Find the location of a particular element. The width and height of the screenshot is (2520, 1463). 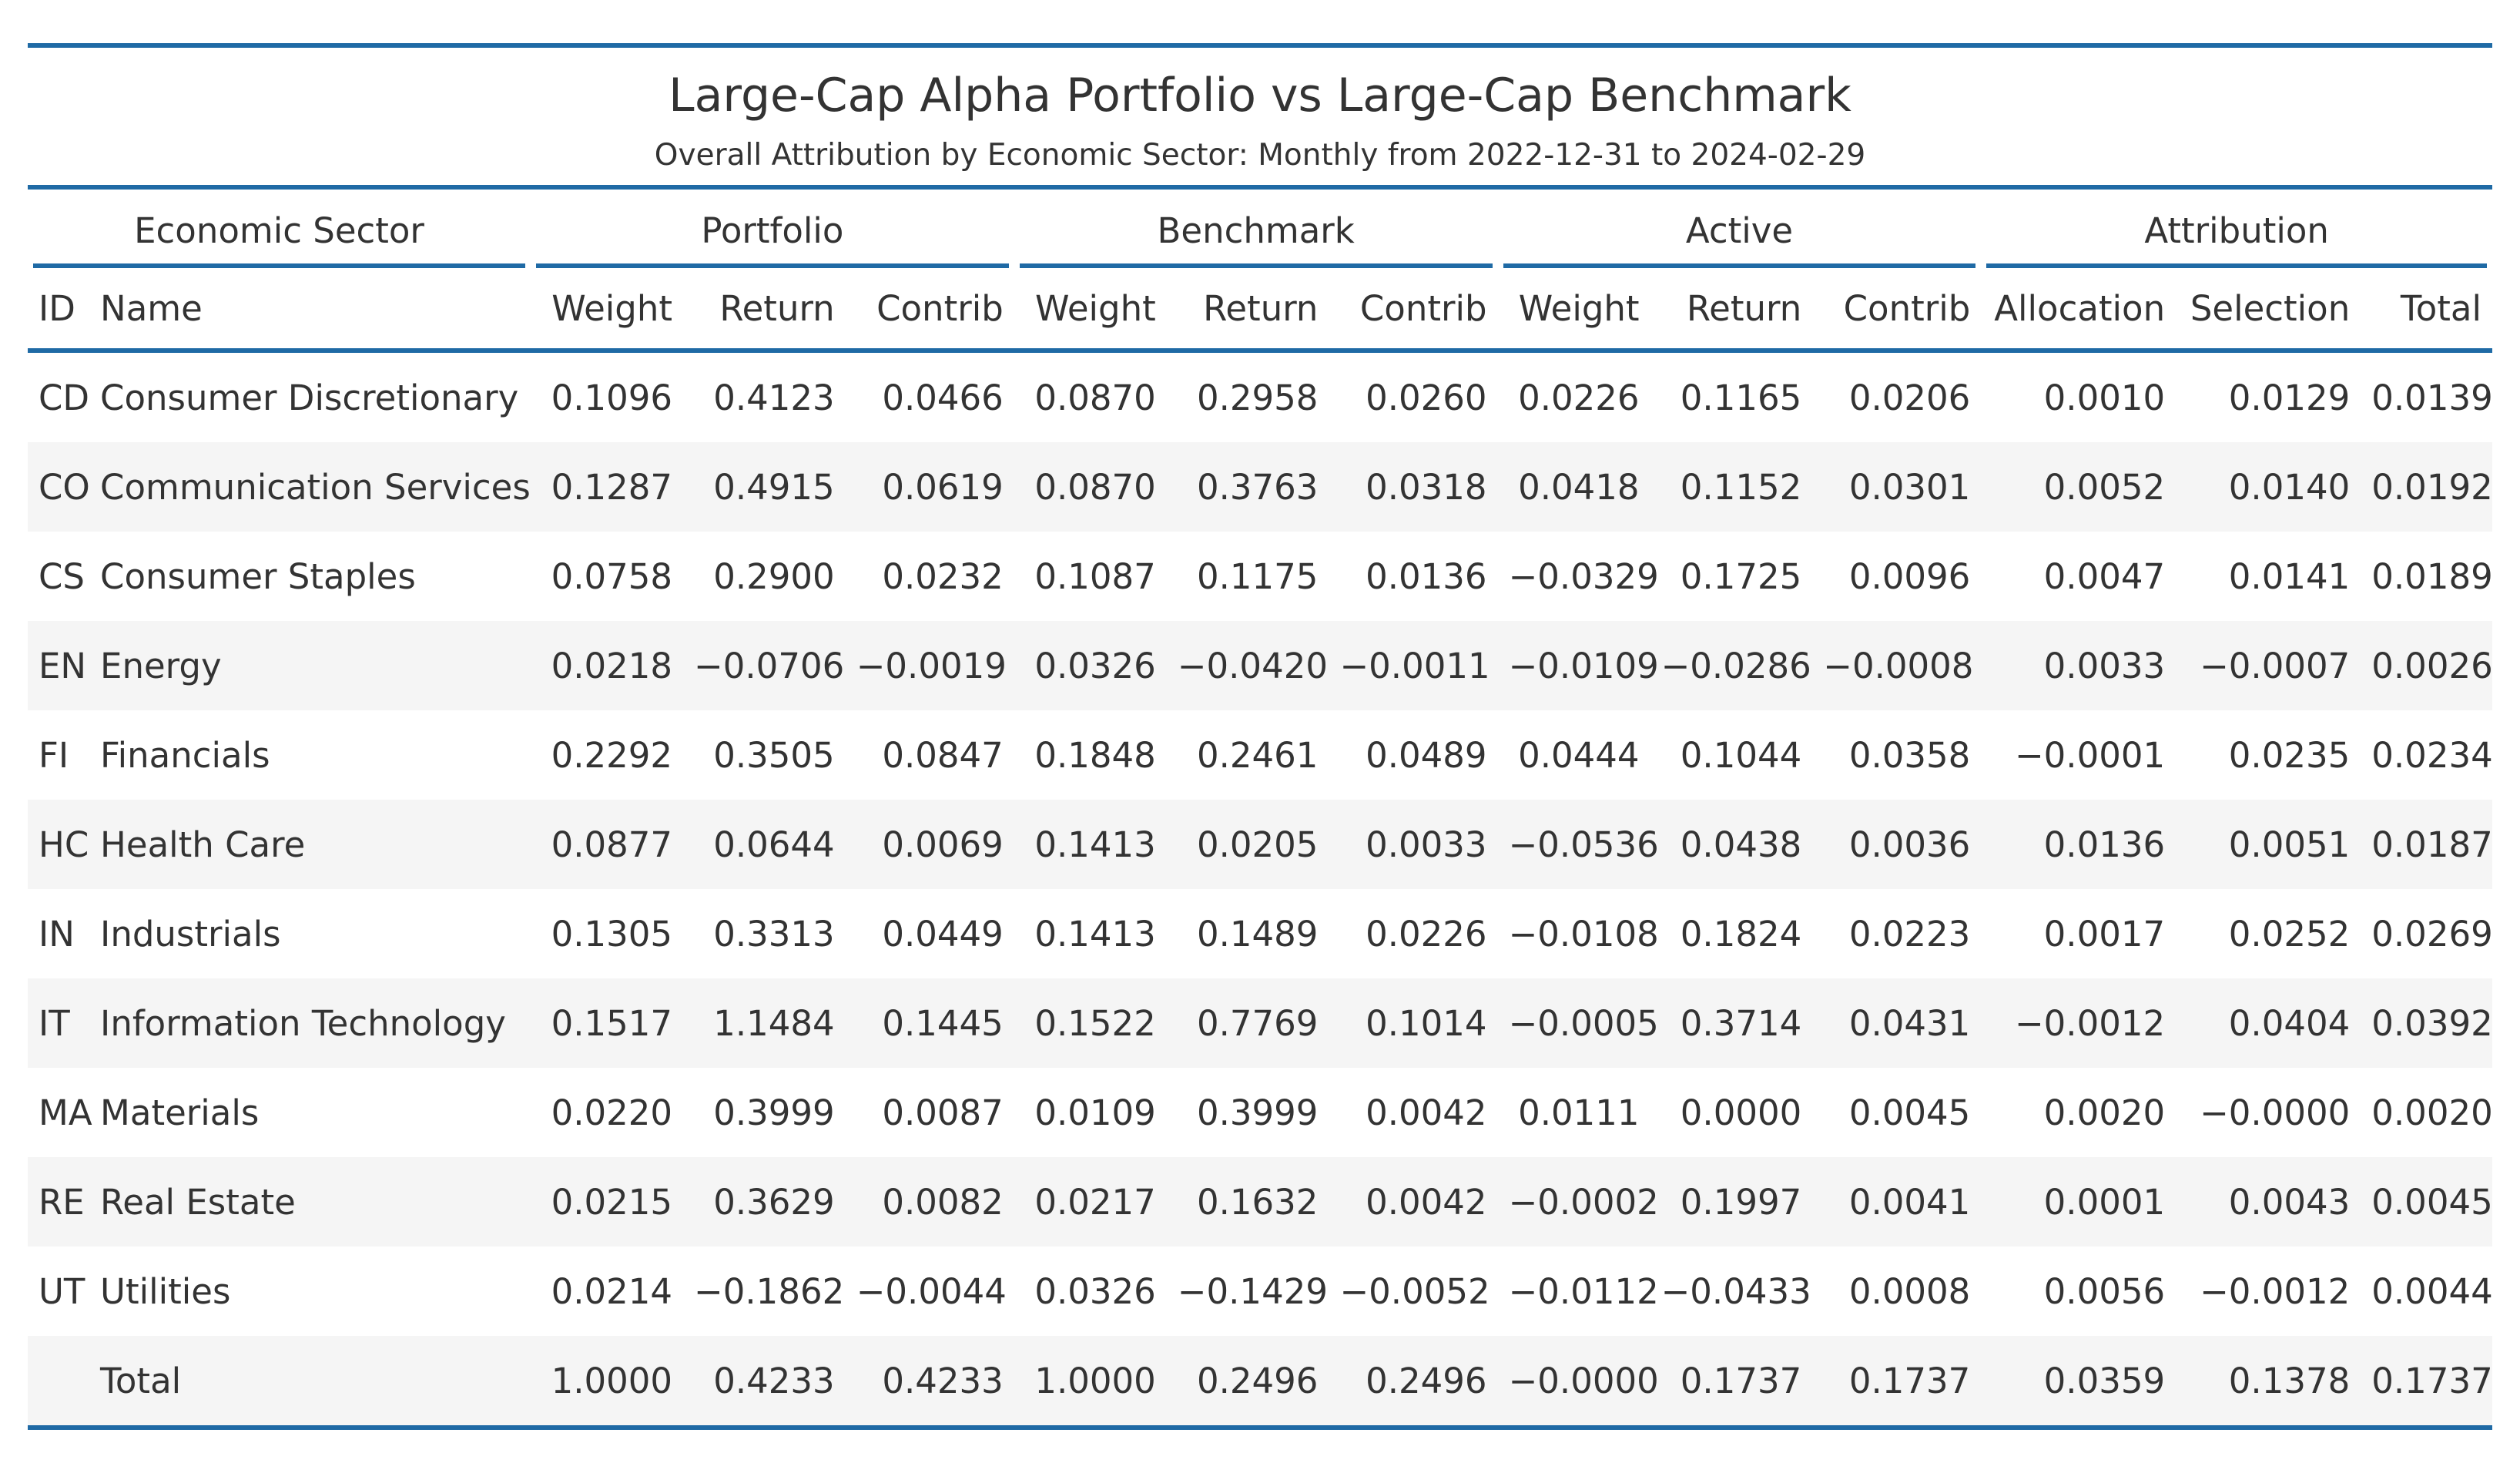

cell-total: 0.0139 is located at coordinates (2432, 397).